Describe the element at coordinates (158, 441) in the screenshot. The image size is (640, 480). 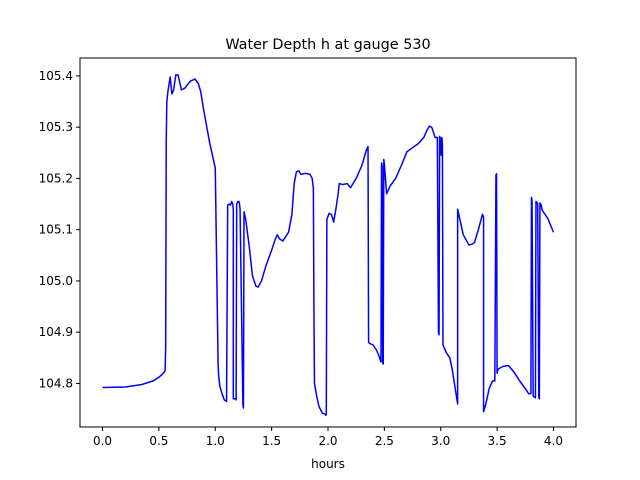
I see `x-tick-label: 0.5` at that location.